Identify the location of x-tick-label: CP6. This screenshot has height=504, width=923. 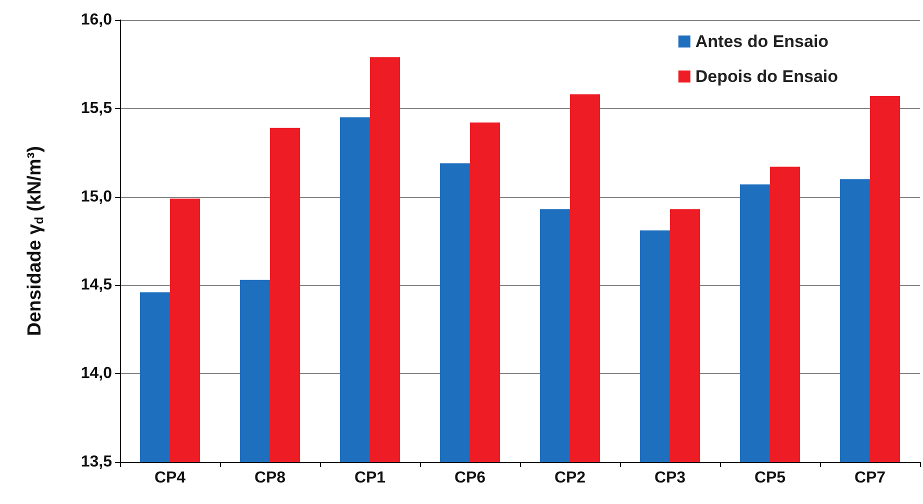
(470, 478).